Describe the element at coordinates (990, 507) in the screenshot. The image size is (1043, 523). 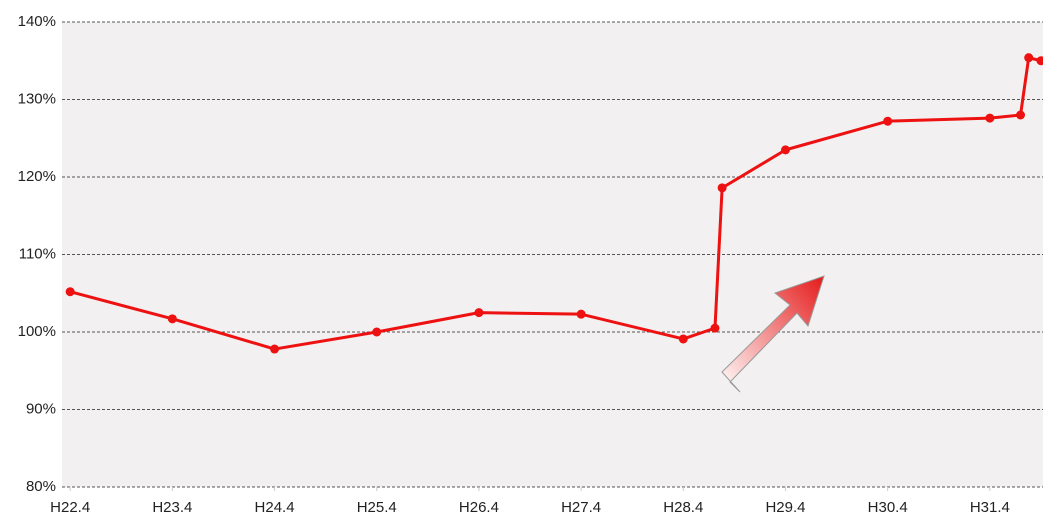
I see `x-tick-label: H31.4` at that location.